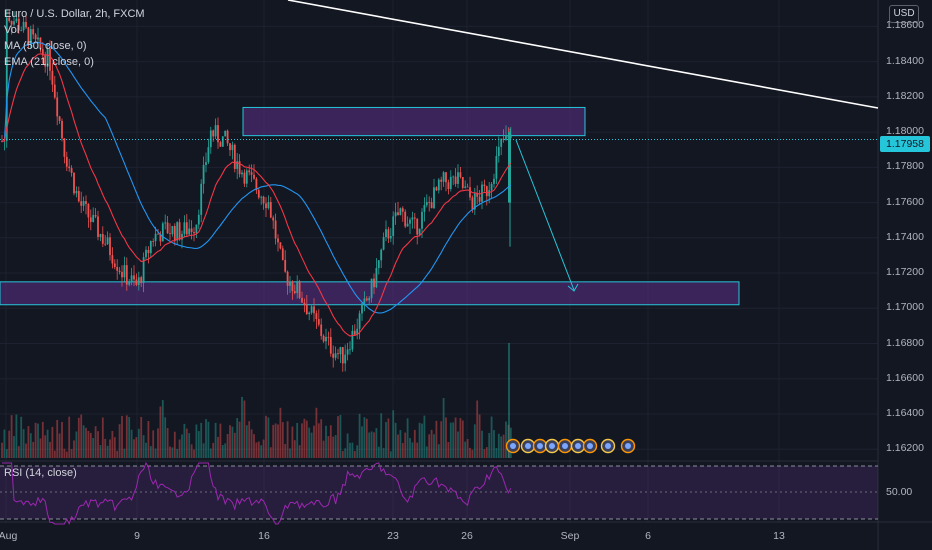 The height and width of the screenshot is (550, 932). What do you see at coordinates (45, 46) in the screenshot?
I see `legend-ma: MA (50, close, 0)` at bounding box center [45, 46].